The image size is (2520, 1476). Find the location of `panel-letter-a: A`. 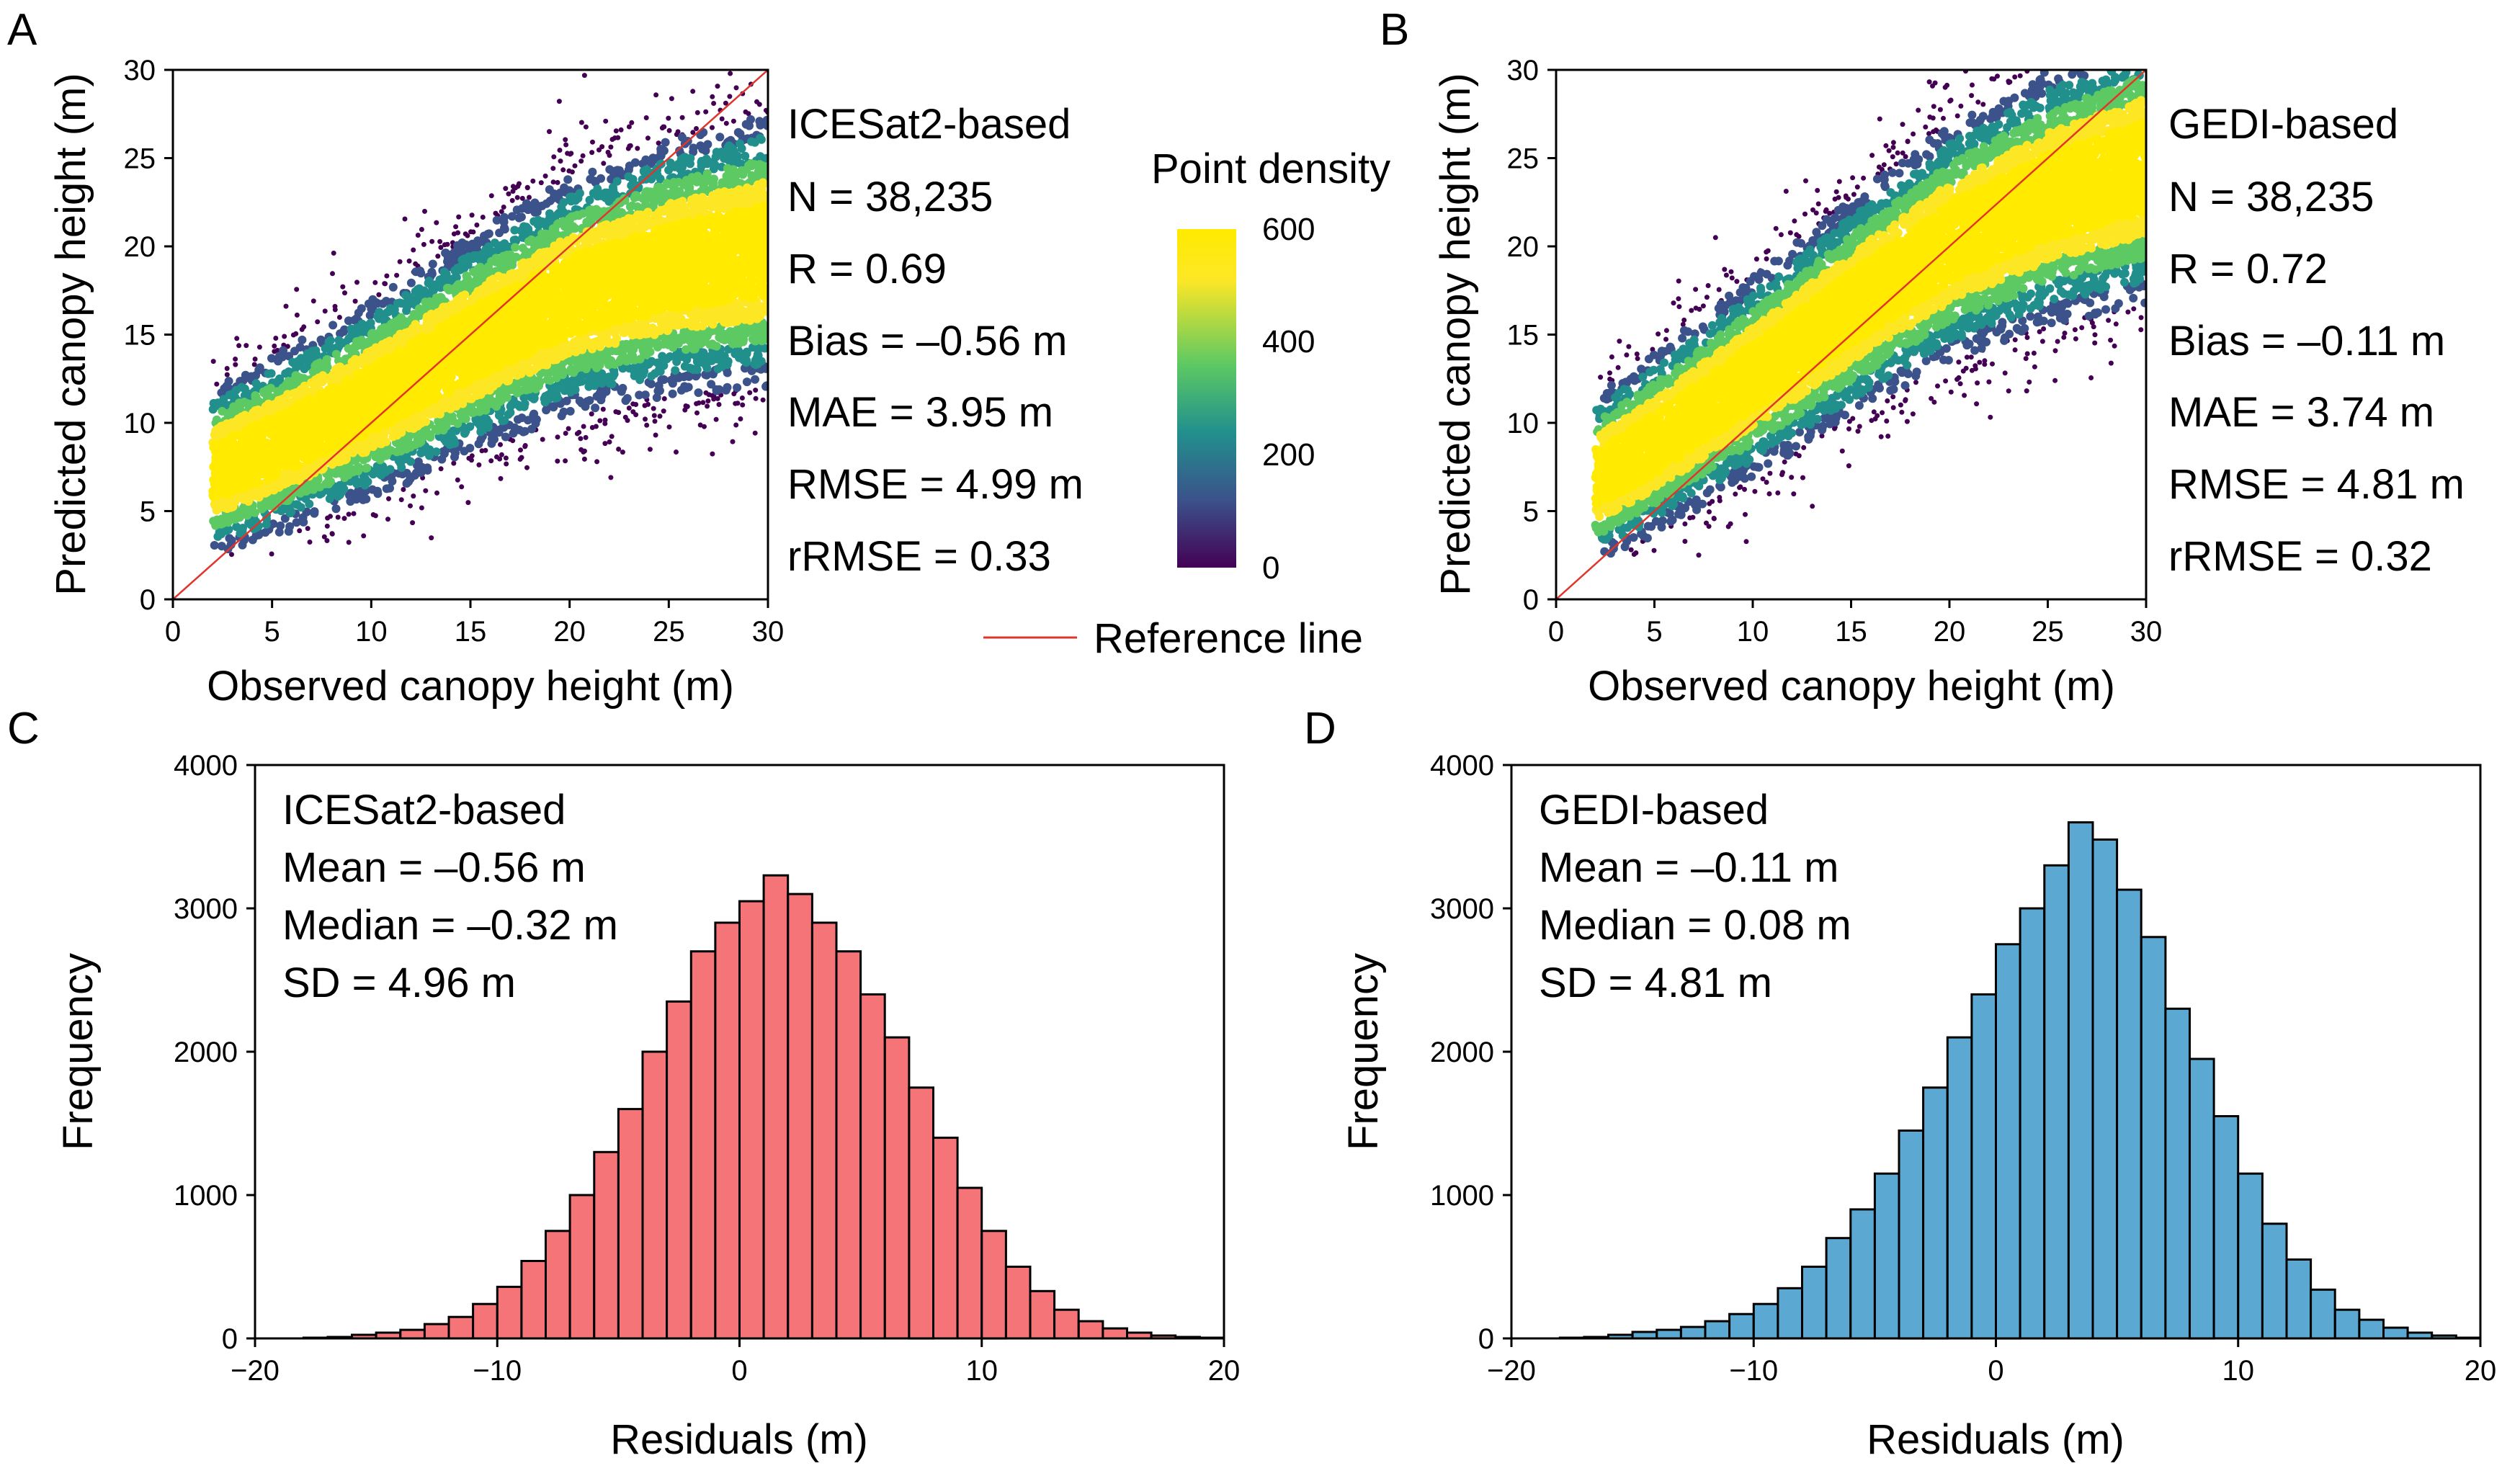

panel-letter-a: A is located at coordinates (22, 30).